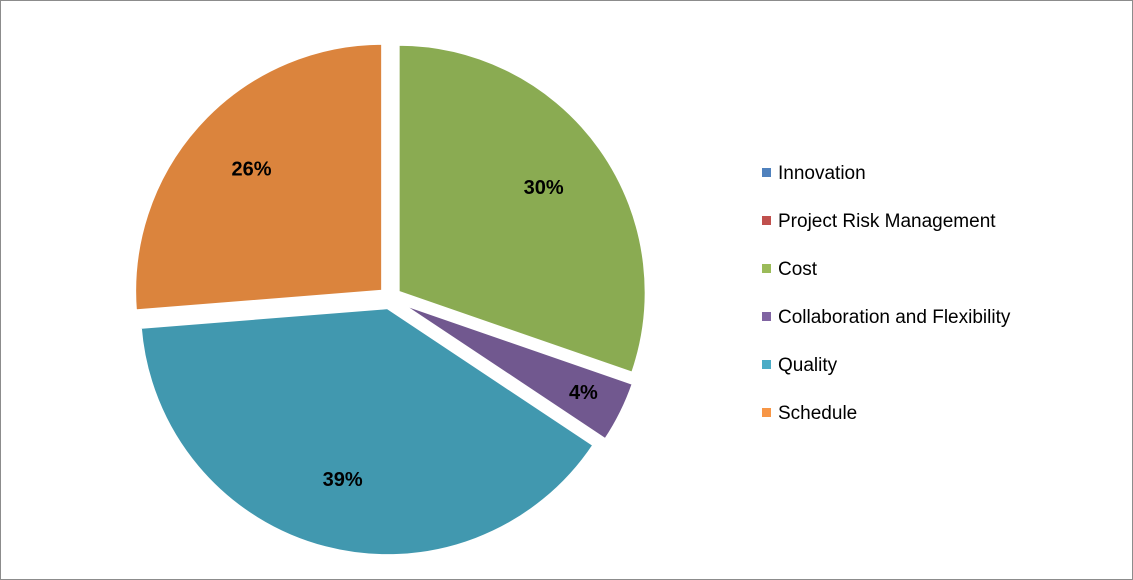 The width and height of the screenshot is (1133, 580). Describe the element at coordinates (894, 317) in the screenshot. I see `legend-label: Collaboration and Flexibility` at that location.